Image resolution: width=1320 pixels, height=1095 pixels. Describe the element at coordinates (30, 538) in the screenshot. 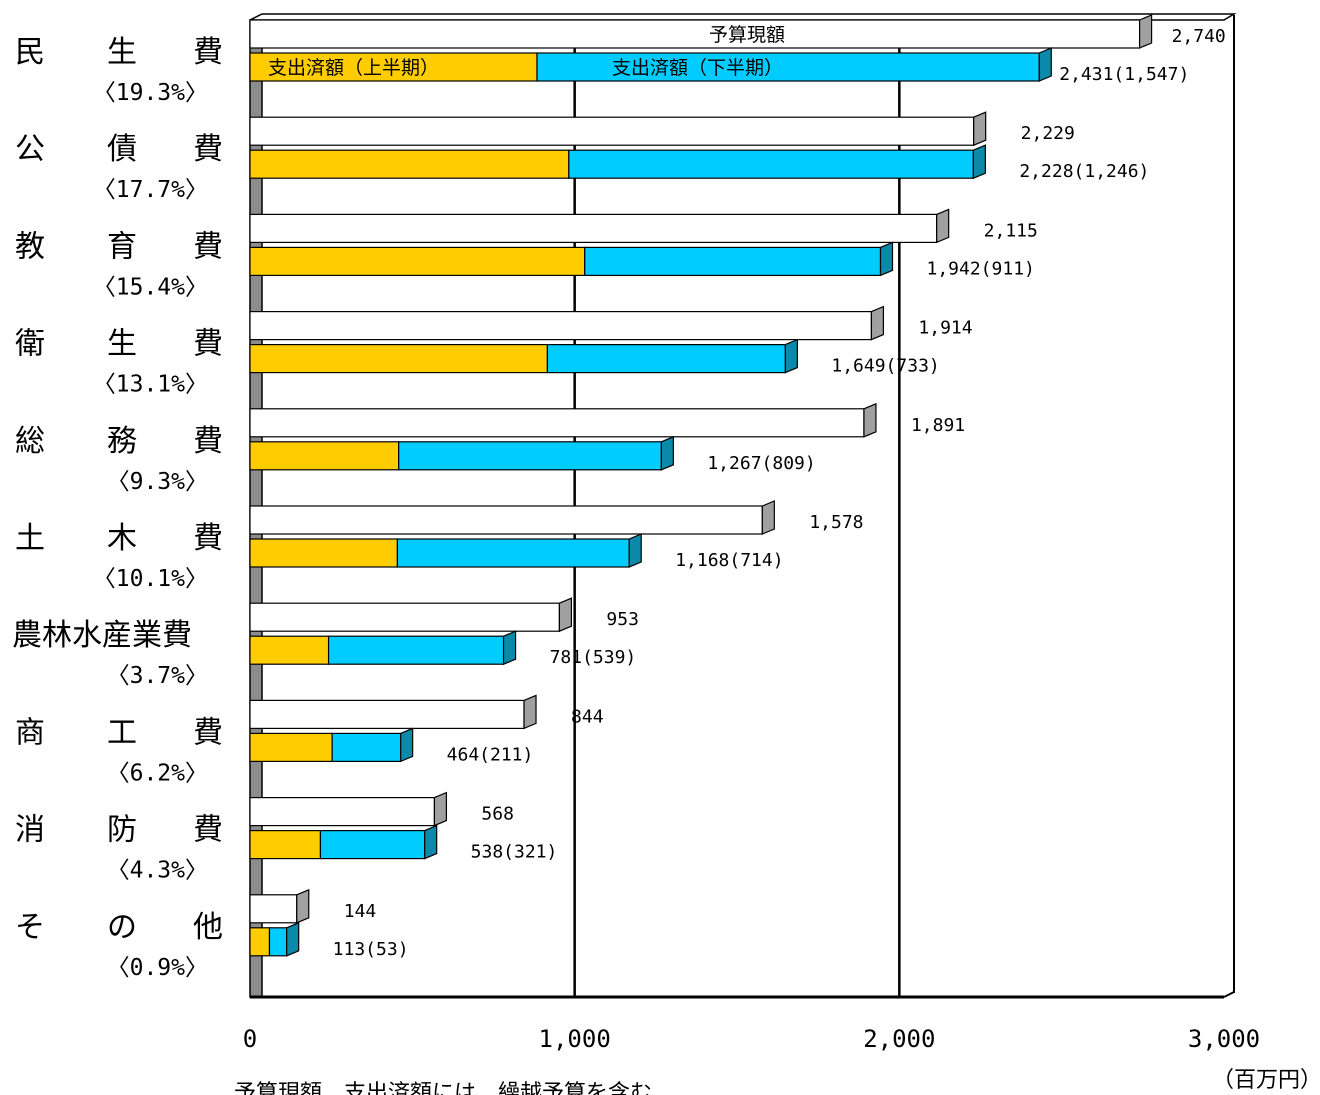

I see `category-label-char: 土` at that location.